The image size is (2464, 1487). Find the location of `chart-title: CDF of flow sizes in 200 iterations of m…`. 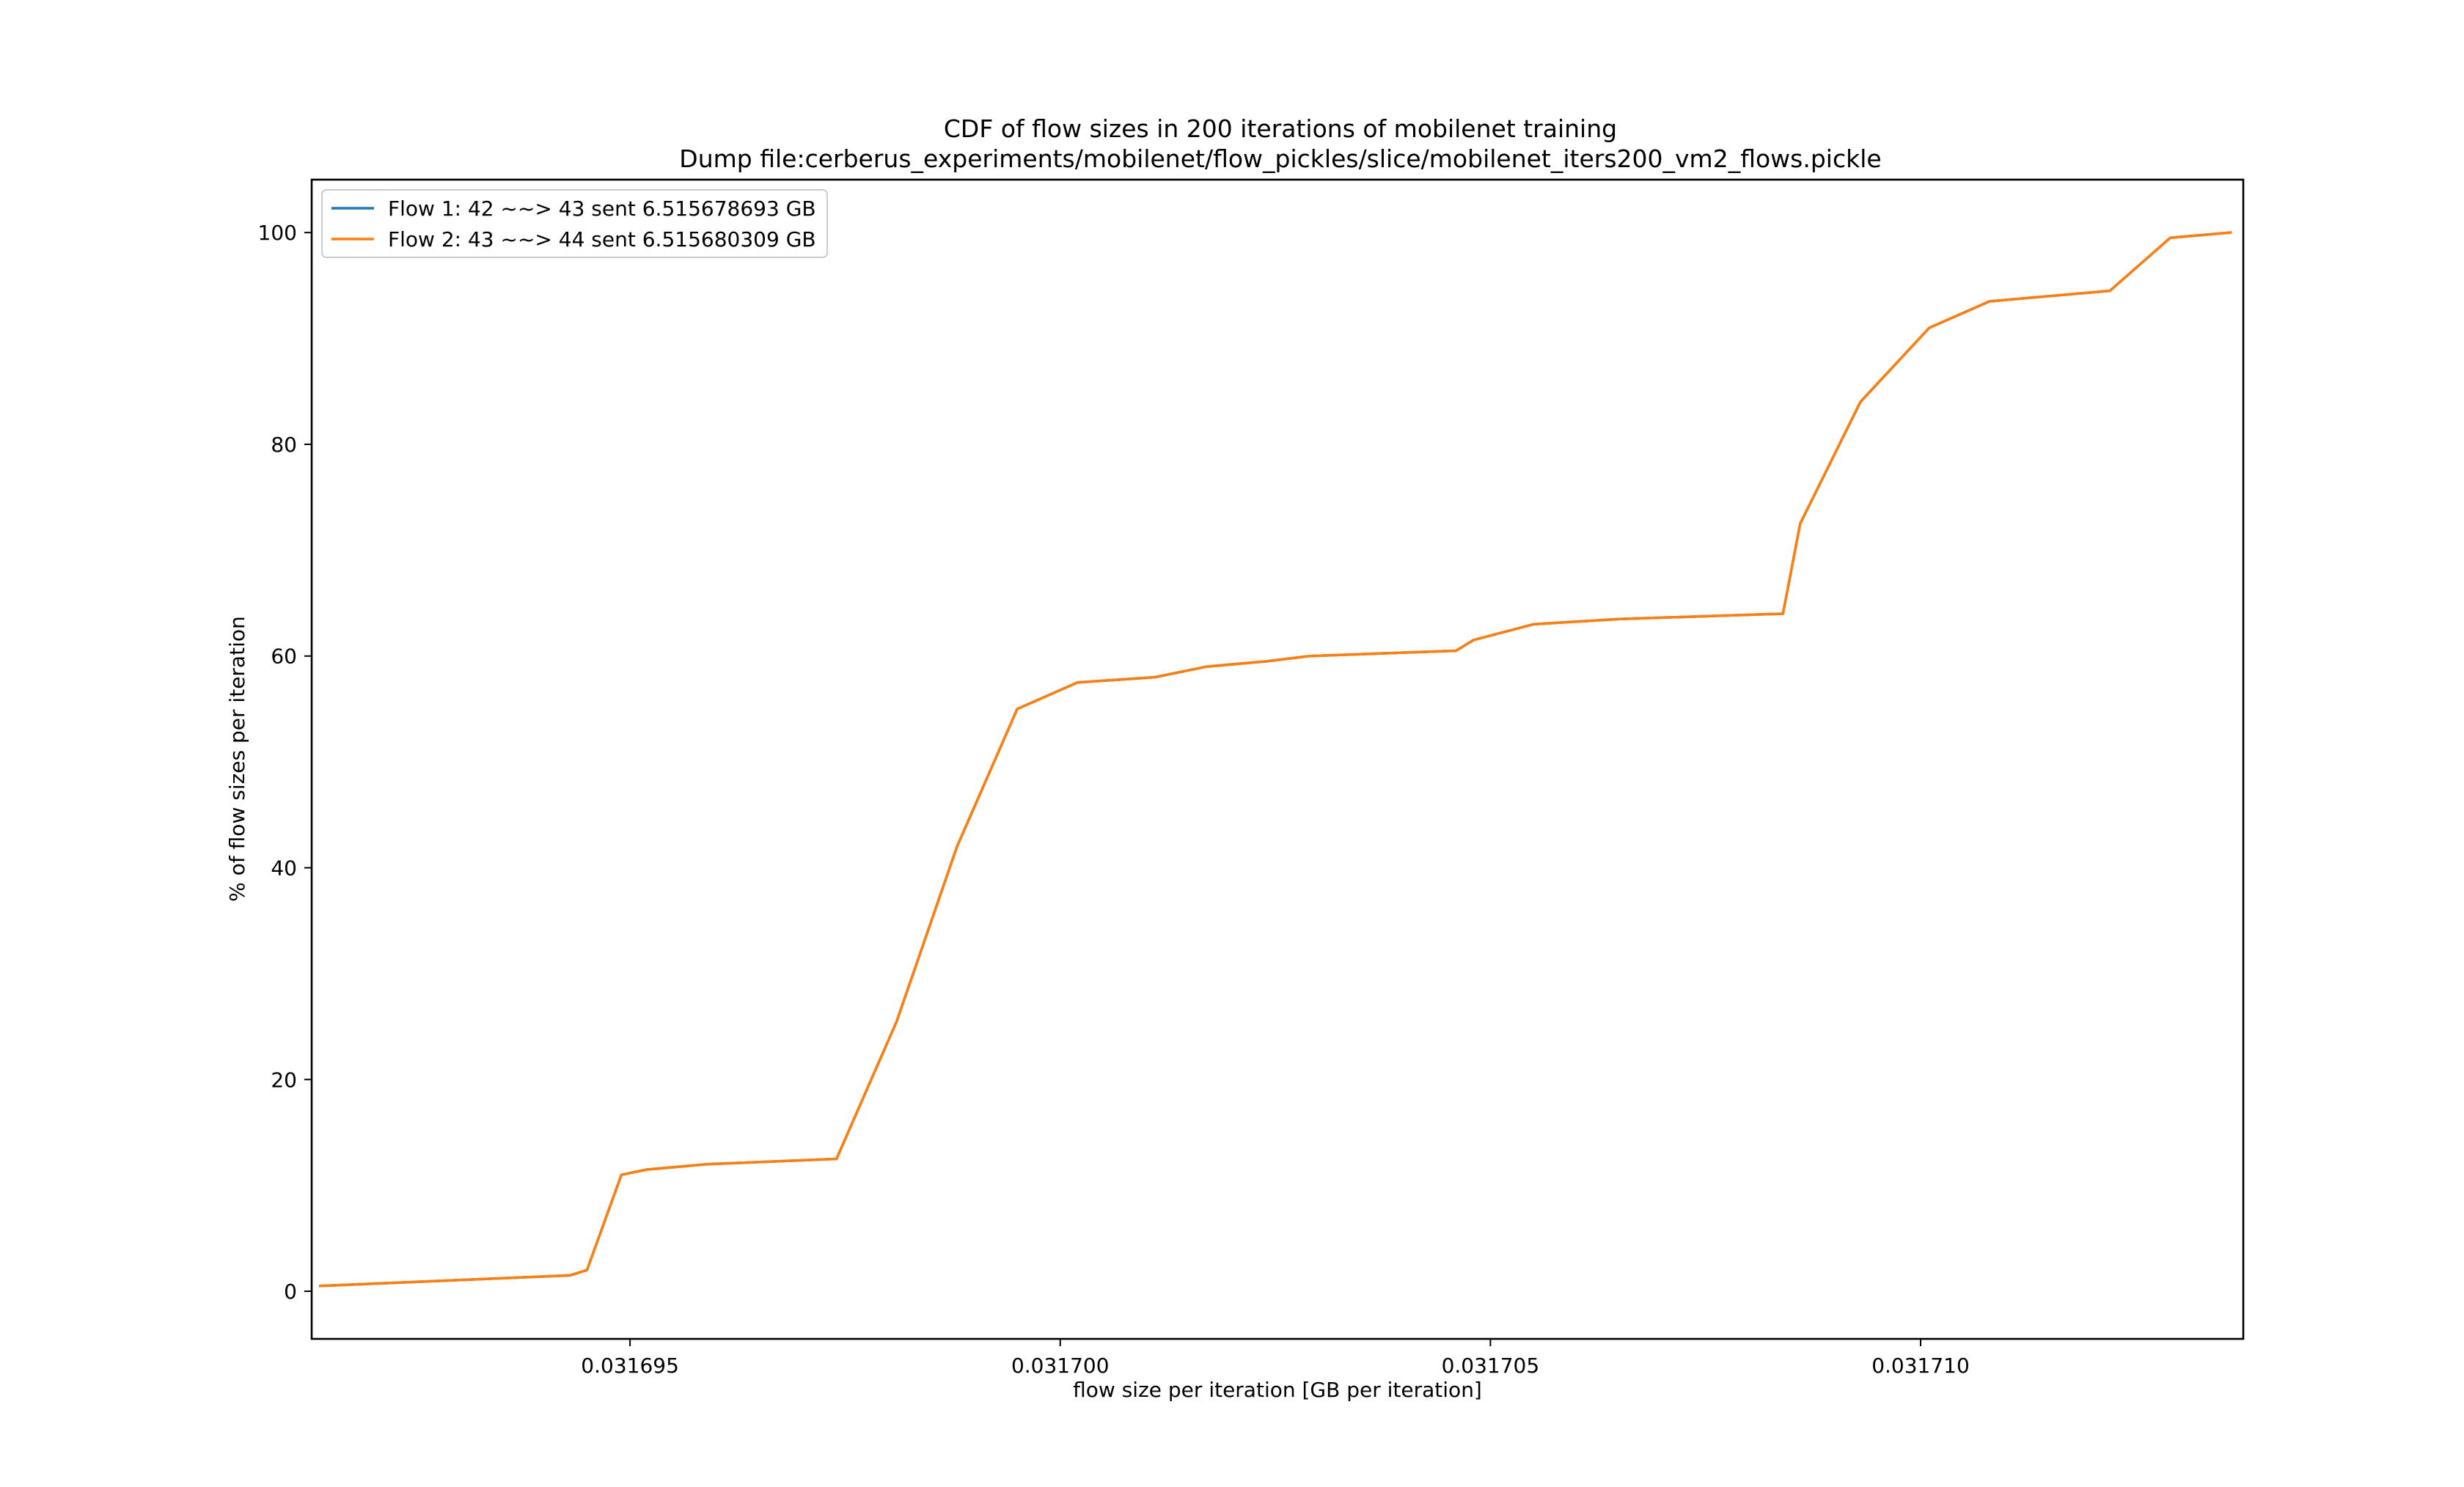

chart-title: CDF of flow sizes in 200 iterations of m… is located at coordinates (1280, 128).